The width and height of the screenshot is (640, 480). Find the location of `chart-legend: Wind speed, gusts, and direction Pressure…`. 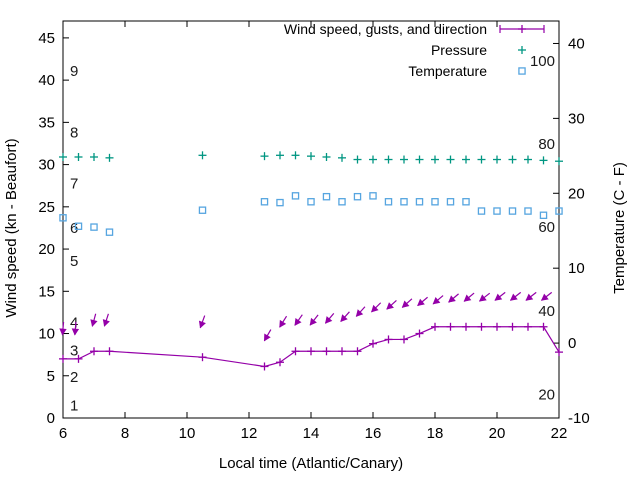

chart-legend: Wind speed, gusts, and direction Pressure… is located at coordinates (414, 50).